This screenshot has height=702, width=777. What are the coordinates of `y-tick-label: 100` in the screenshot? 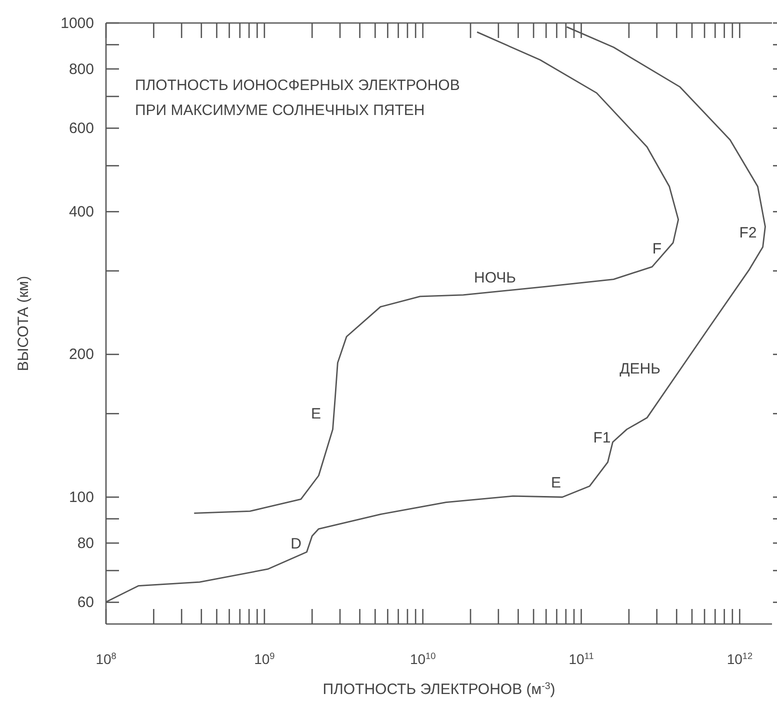 It's located at (81, 497).